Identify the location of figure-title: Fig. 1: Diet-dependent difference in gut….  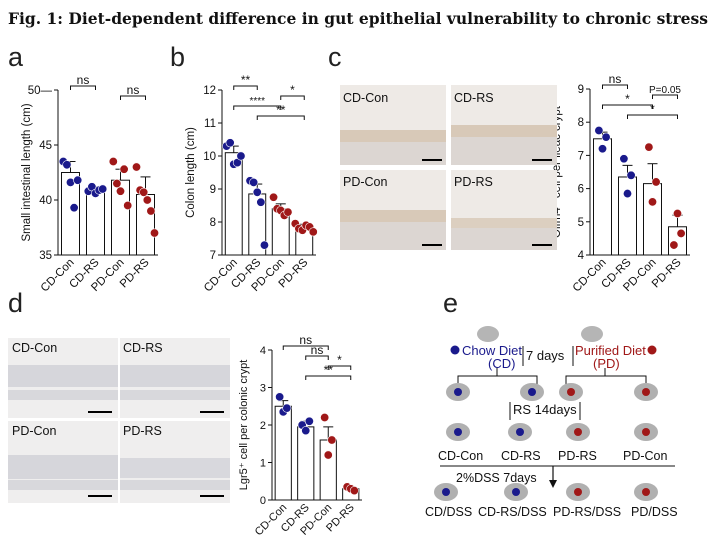
(358, 18).